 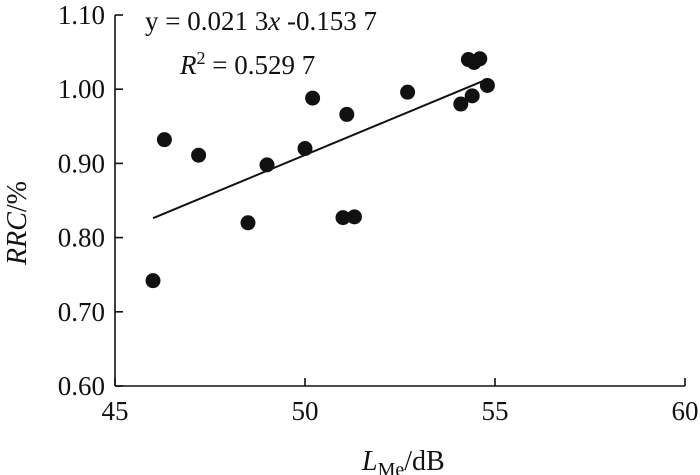 I want to click on x-axis-title-sub: Me, so click(x=391, y=467).